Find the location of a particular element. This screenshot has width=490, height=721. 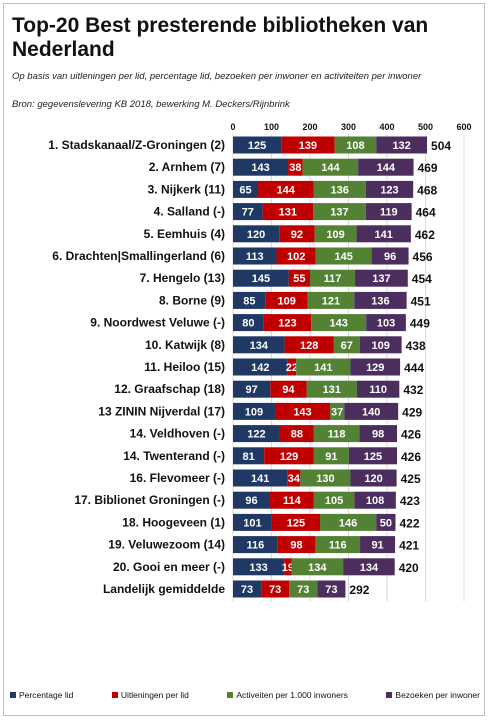

segment-value-label: 129 is located at coordinates (289, 457).